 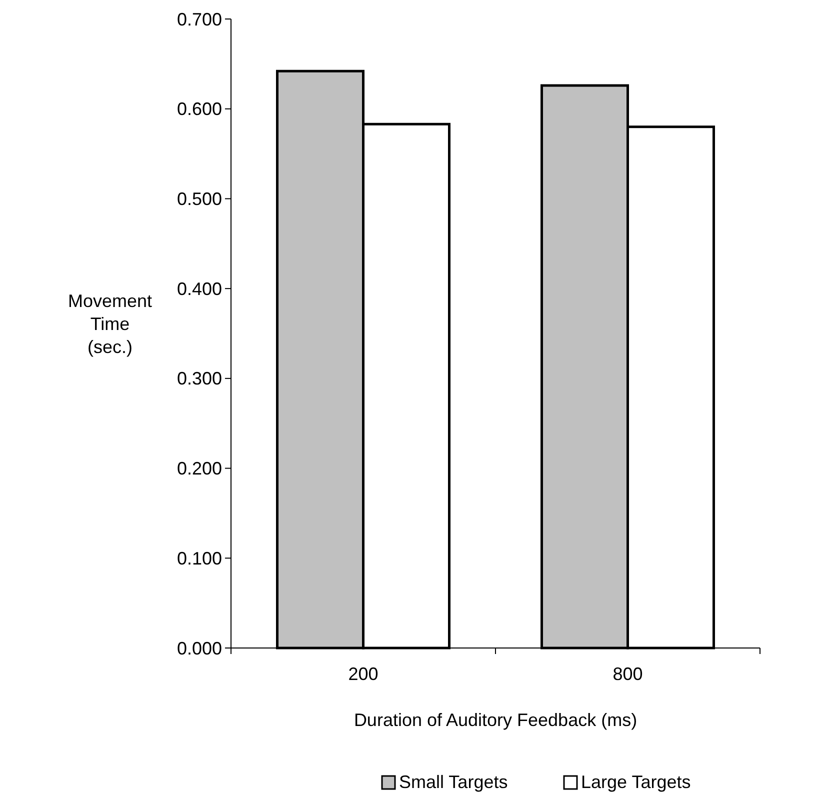 I want to click on y-tick-label: 0.500, so click(x=199, y=199).